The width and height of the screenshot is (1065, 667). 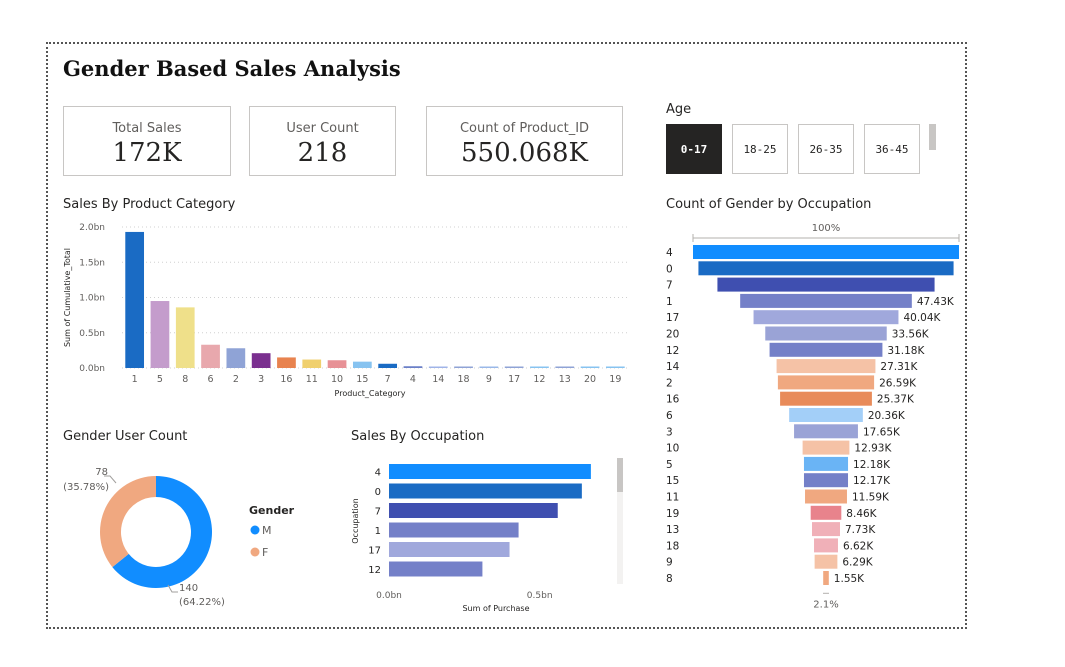 What do you see at coordinates (672, 530) in the screenshot?
I see `funnel-category-label: 13` at bounding box center [672, 530].